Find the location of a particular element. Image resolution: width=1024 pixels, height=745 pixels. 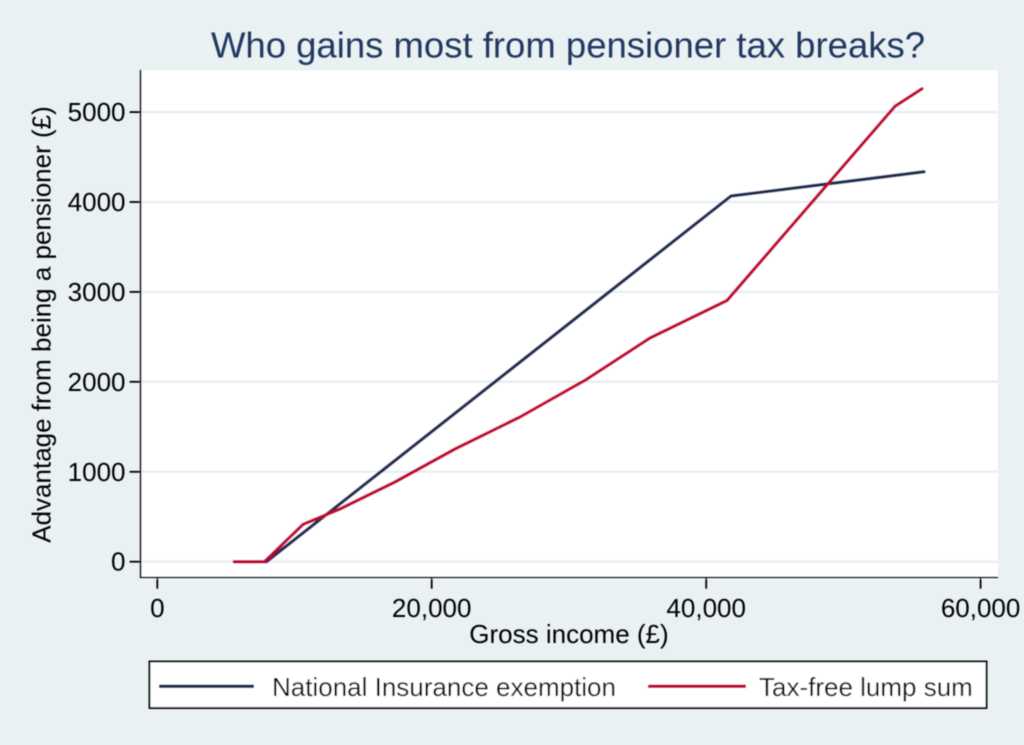

svg-text:Advantage from being a pension: Advantage from being a pensioner (£) is located at coordinates (42, 324).